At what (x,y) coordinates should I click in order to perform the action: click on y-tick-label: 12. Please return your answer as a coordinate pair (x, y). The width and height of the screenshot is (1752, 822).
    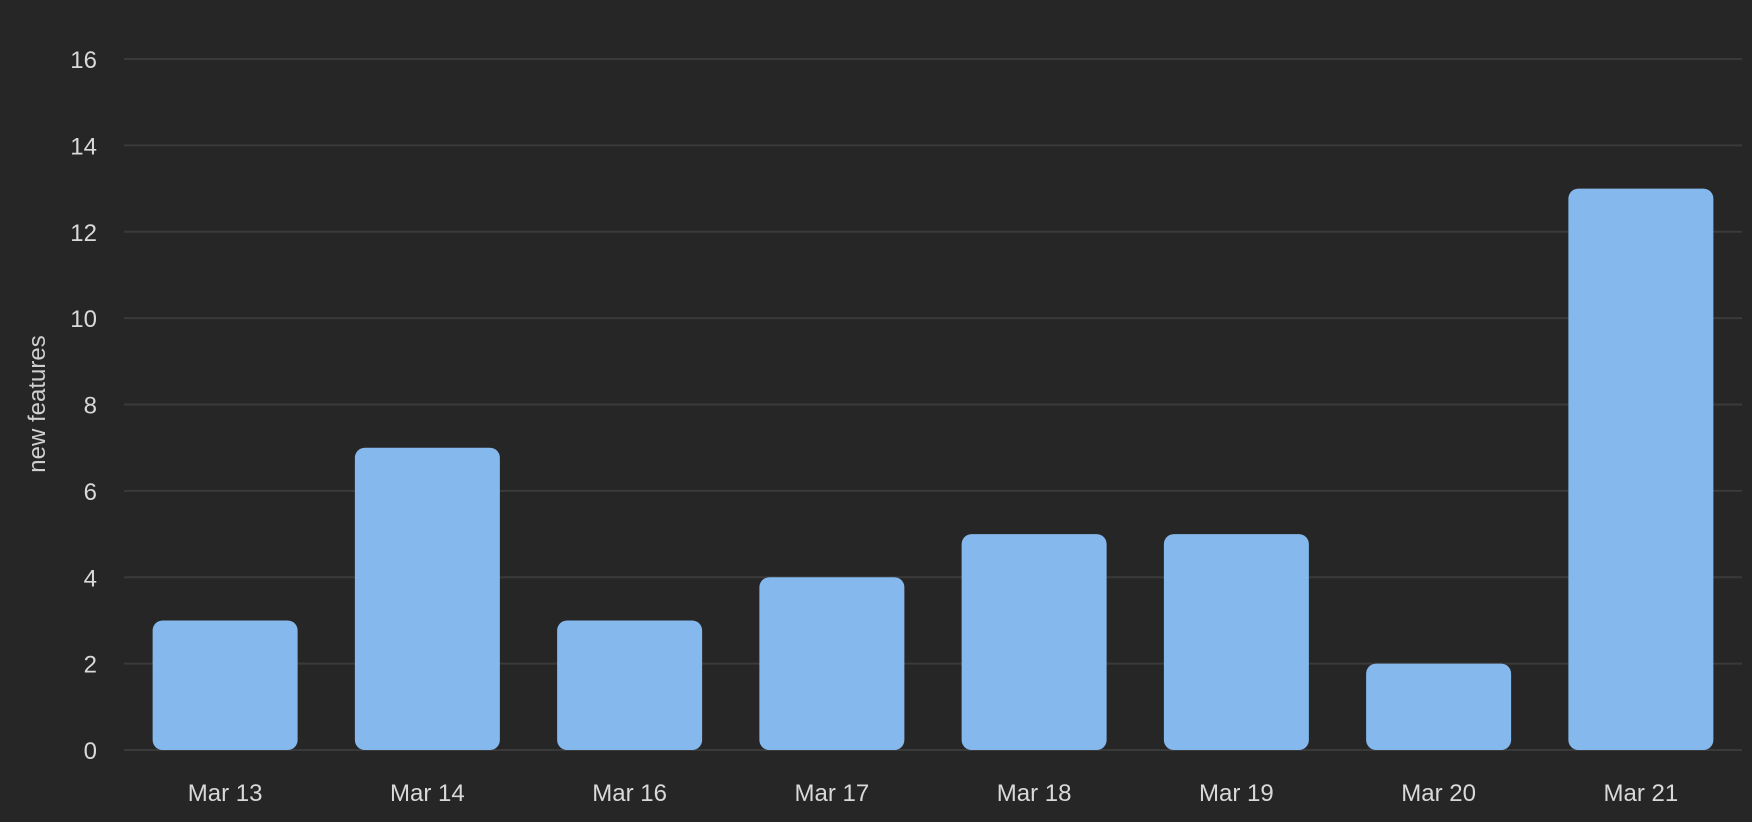
    Looking at the image, I should click on (83, 233).